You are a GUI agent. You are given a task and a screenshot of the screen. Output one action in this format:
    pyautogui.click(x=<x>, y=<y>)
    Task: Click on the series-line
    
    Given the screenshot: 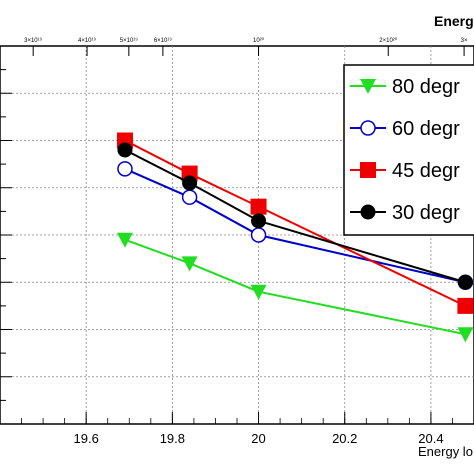 What is the action you would take?
    pyautogui.click(x=295, y=287)
    